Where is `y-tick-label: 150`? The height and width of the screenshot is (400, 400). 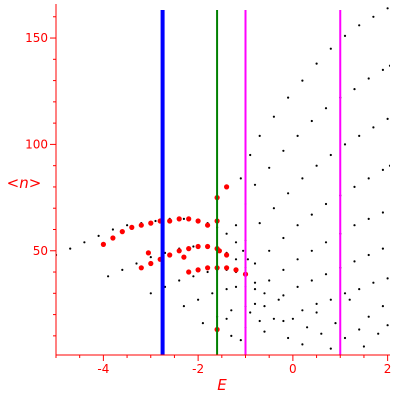
y-tick-label: 150 is located at coordinates (36, 38).